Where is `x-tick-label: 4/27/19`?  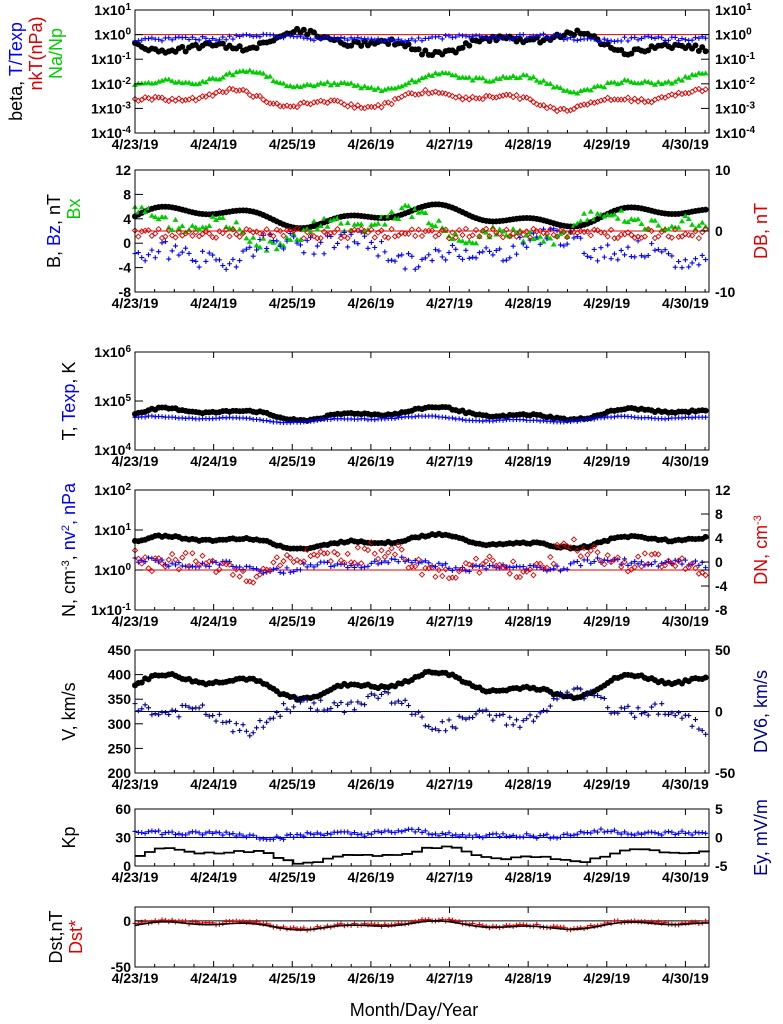 x-tick-label: 4/27/19 is located at coordinates (449, 461).